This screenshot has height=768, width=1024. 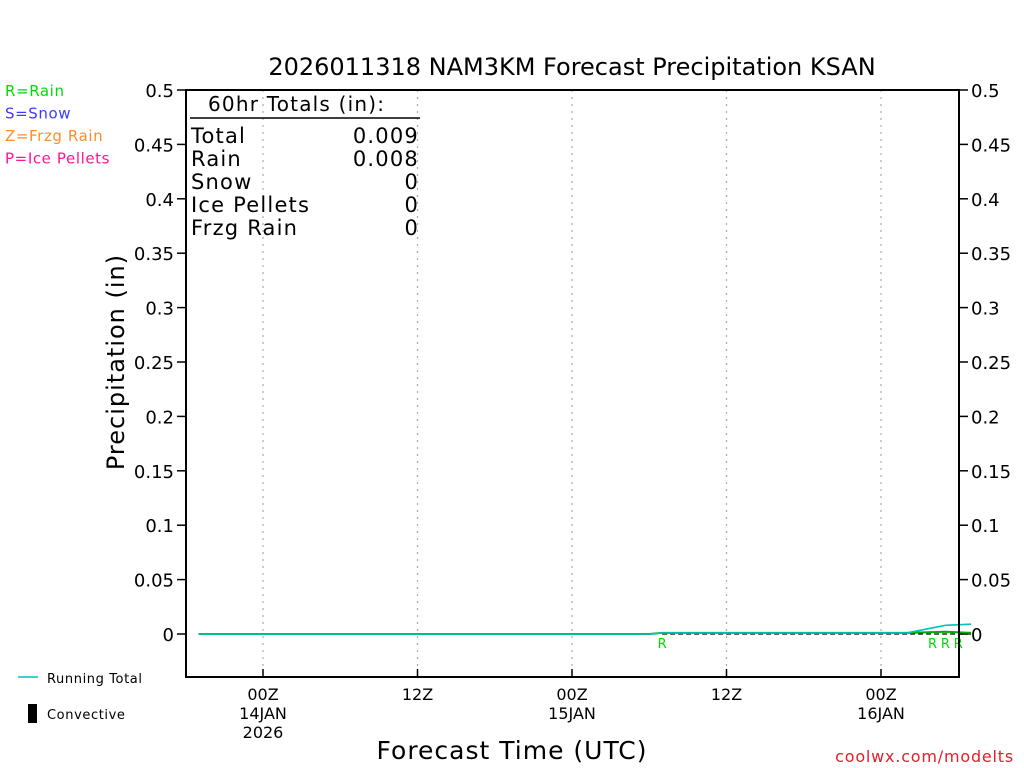 I want to click on type-legend-entry: S=Snow, so click(x=38, y=114).